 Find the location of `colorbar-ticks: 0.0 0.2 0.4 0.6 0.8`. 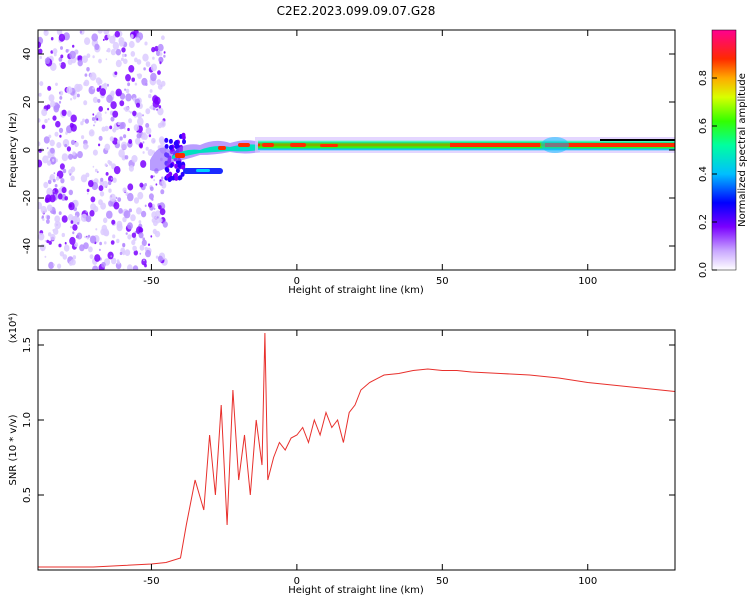

colorbar-ticks: 0.0 0.2 0.4 0.6 0.8 is located at coordinates (707, 174).